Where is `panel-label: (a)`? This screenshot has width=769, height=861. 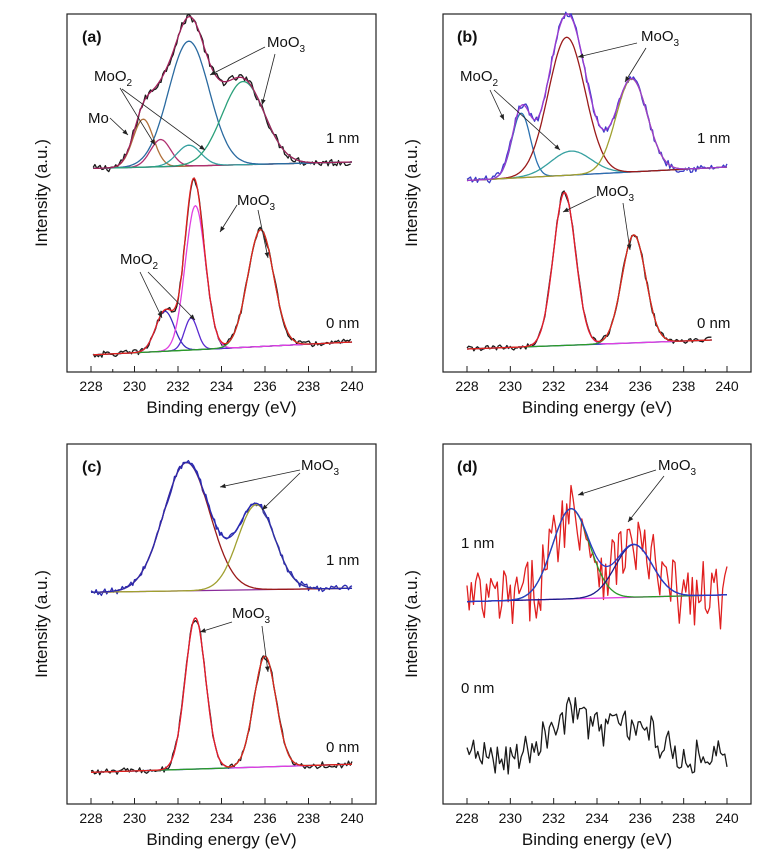 panel-label: (a) is located at coordinates (92, 37).